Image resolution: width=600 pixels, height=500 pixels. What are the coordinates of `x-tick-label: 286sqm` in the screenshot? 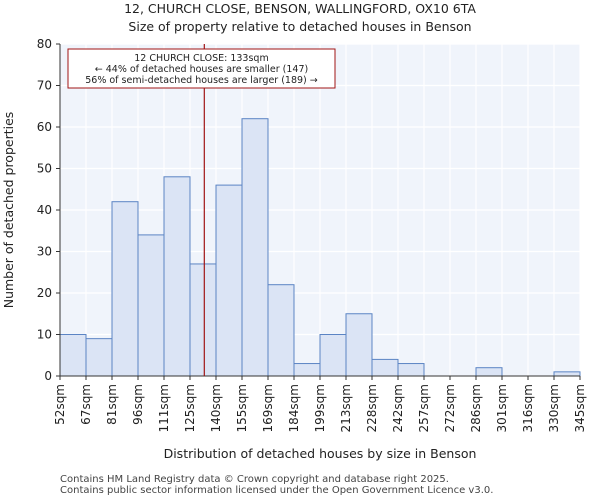 It's located at (476, 408).